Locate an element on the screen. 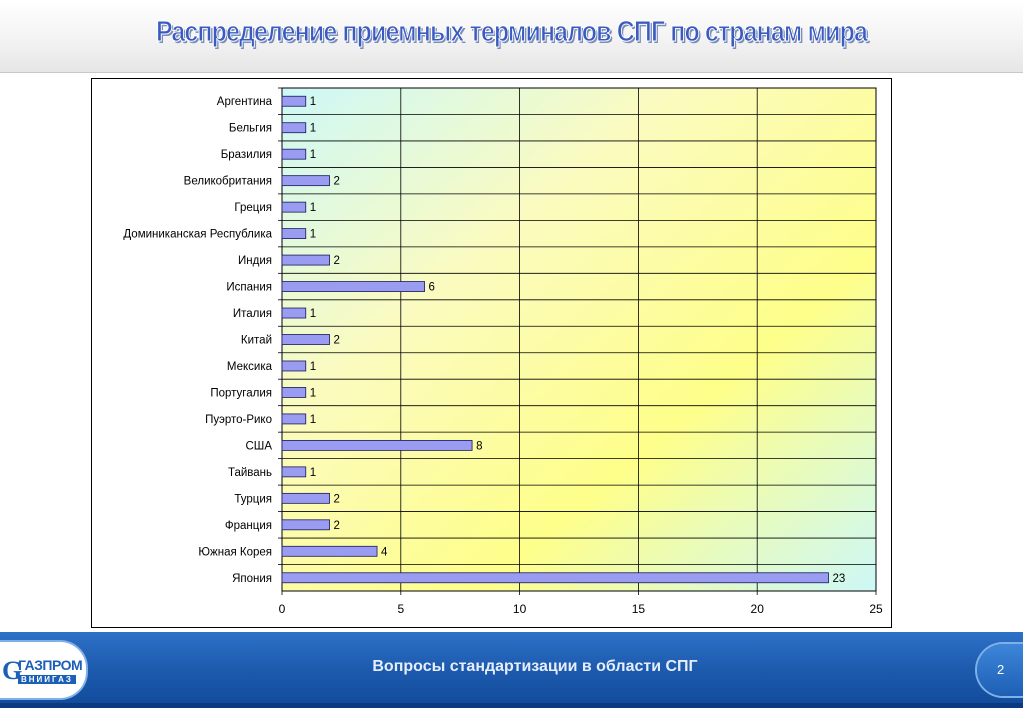  company-logo: G ГАЗПРОМ ВНИИГАЗ is located at coordinates (43, 670).